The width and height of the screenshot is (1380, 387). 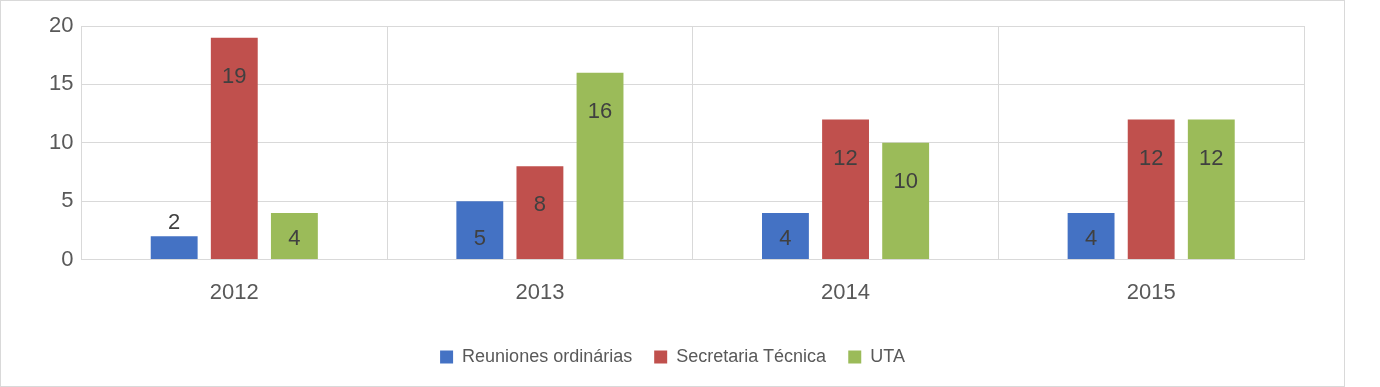 I want to click on y-tick-label: 20, so click(x=61, y=25).